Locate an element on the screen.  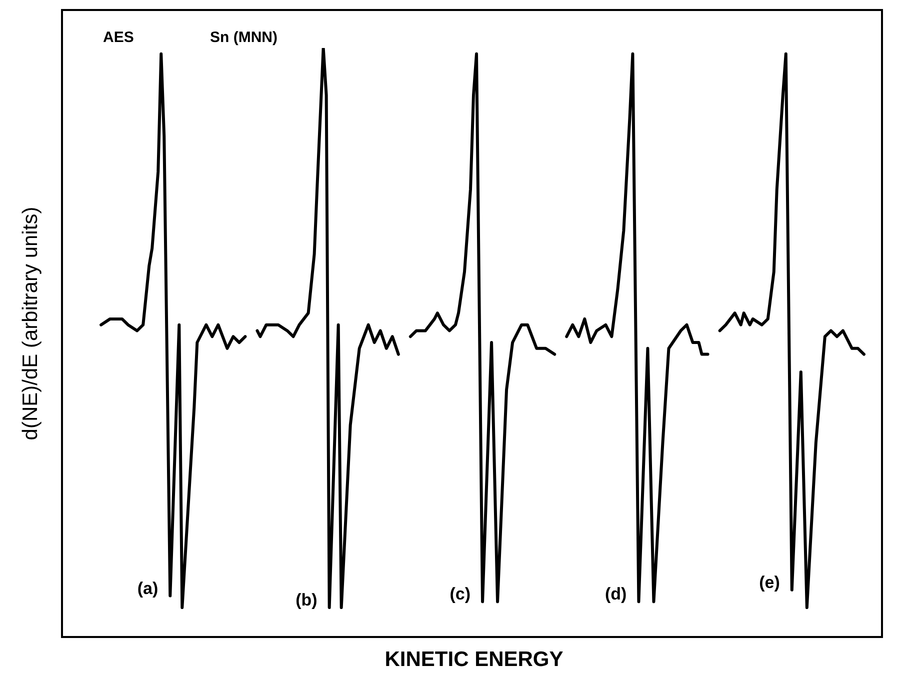
series-label: (e) is located at coordinates (769, 582).